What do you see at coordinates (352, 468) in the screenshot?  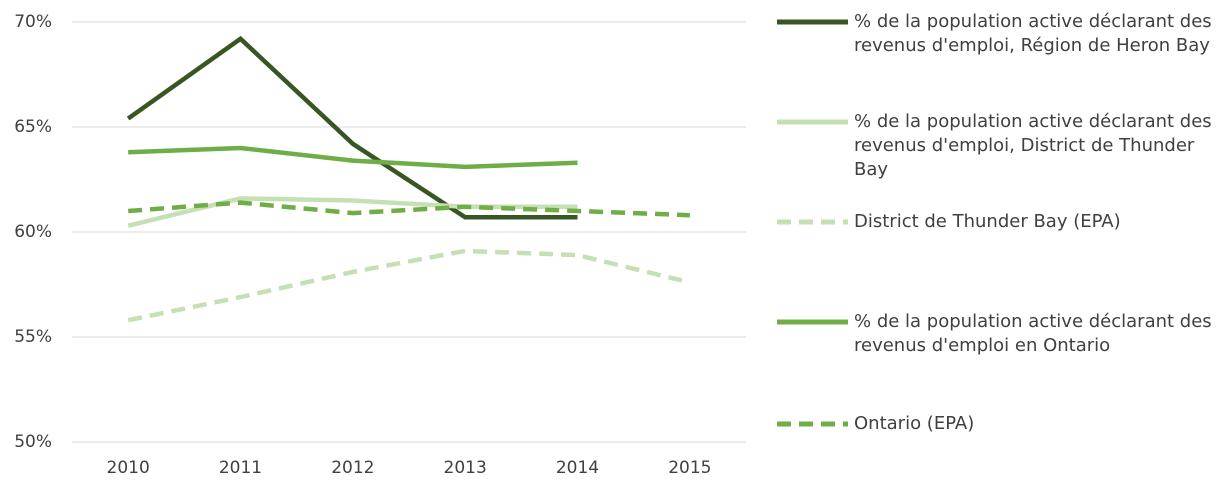 I see `x-tick-label: 2012` at bounding box center [352, 468].